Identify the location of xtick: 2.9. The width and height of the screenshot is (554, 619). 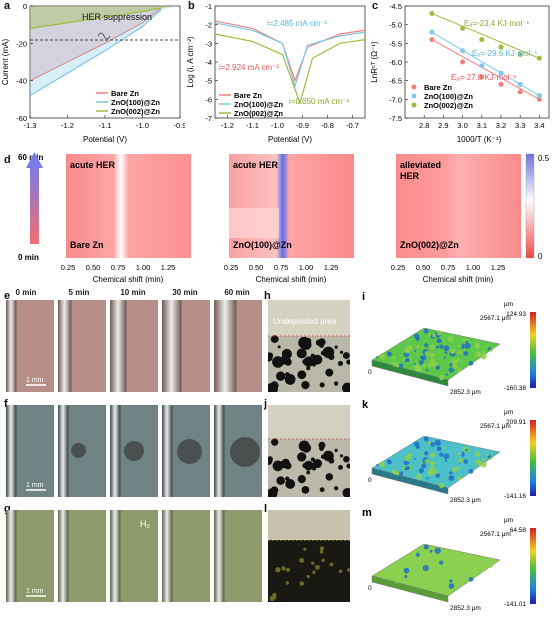
(443, 125).